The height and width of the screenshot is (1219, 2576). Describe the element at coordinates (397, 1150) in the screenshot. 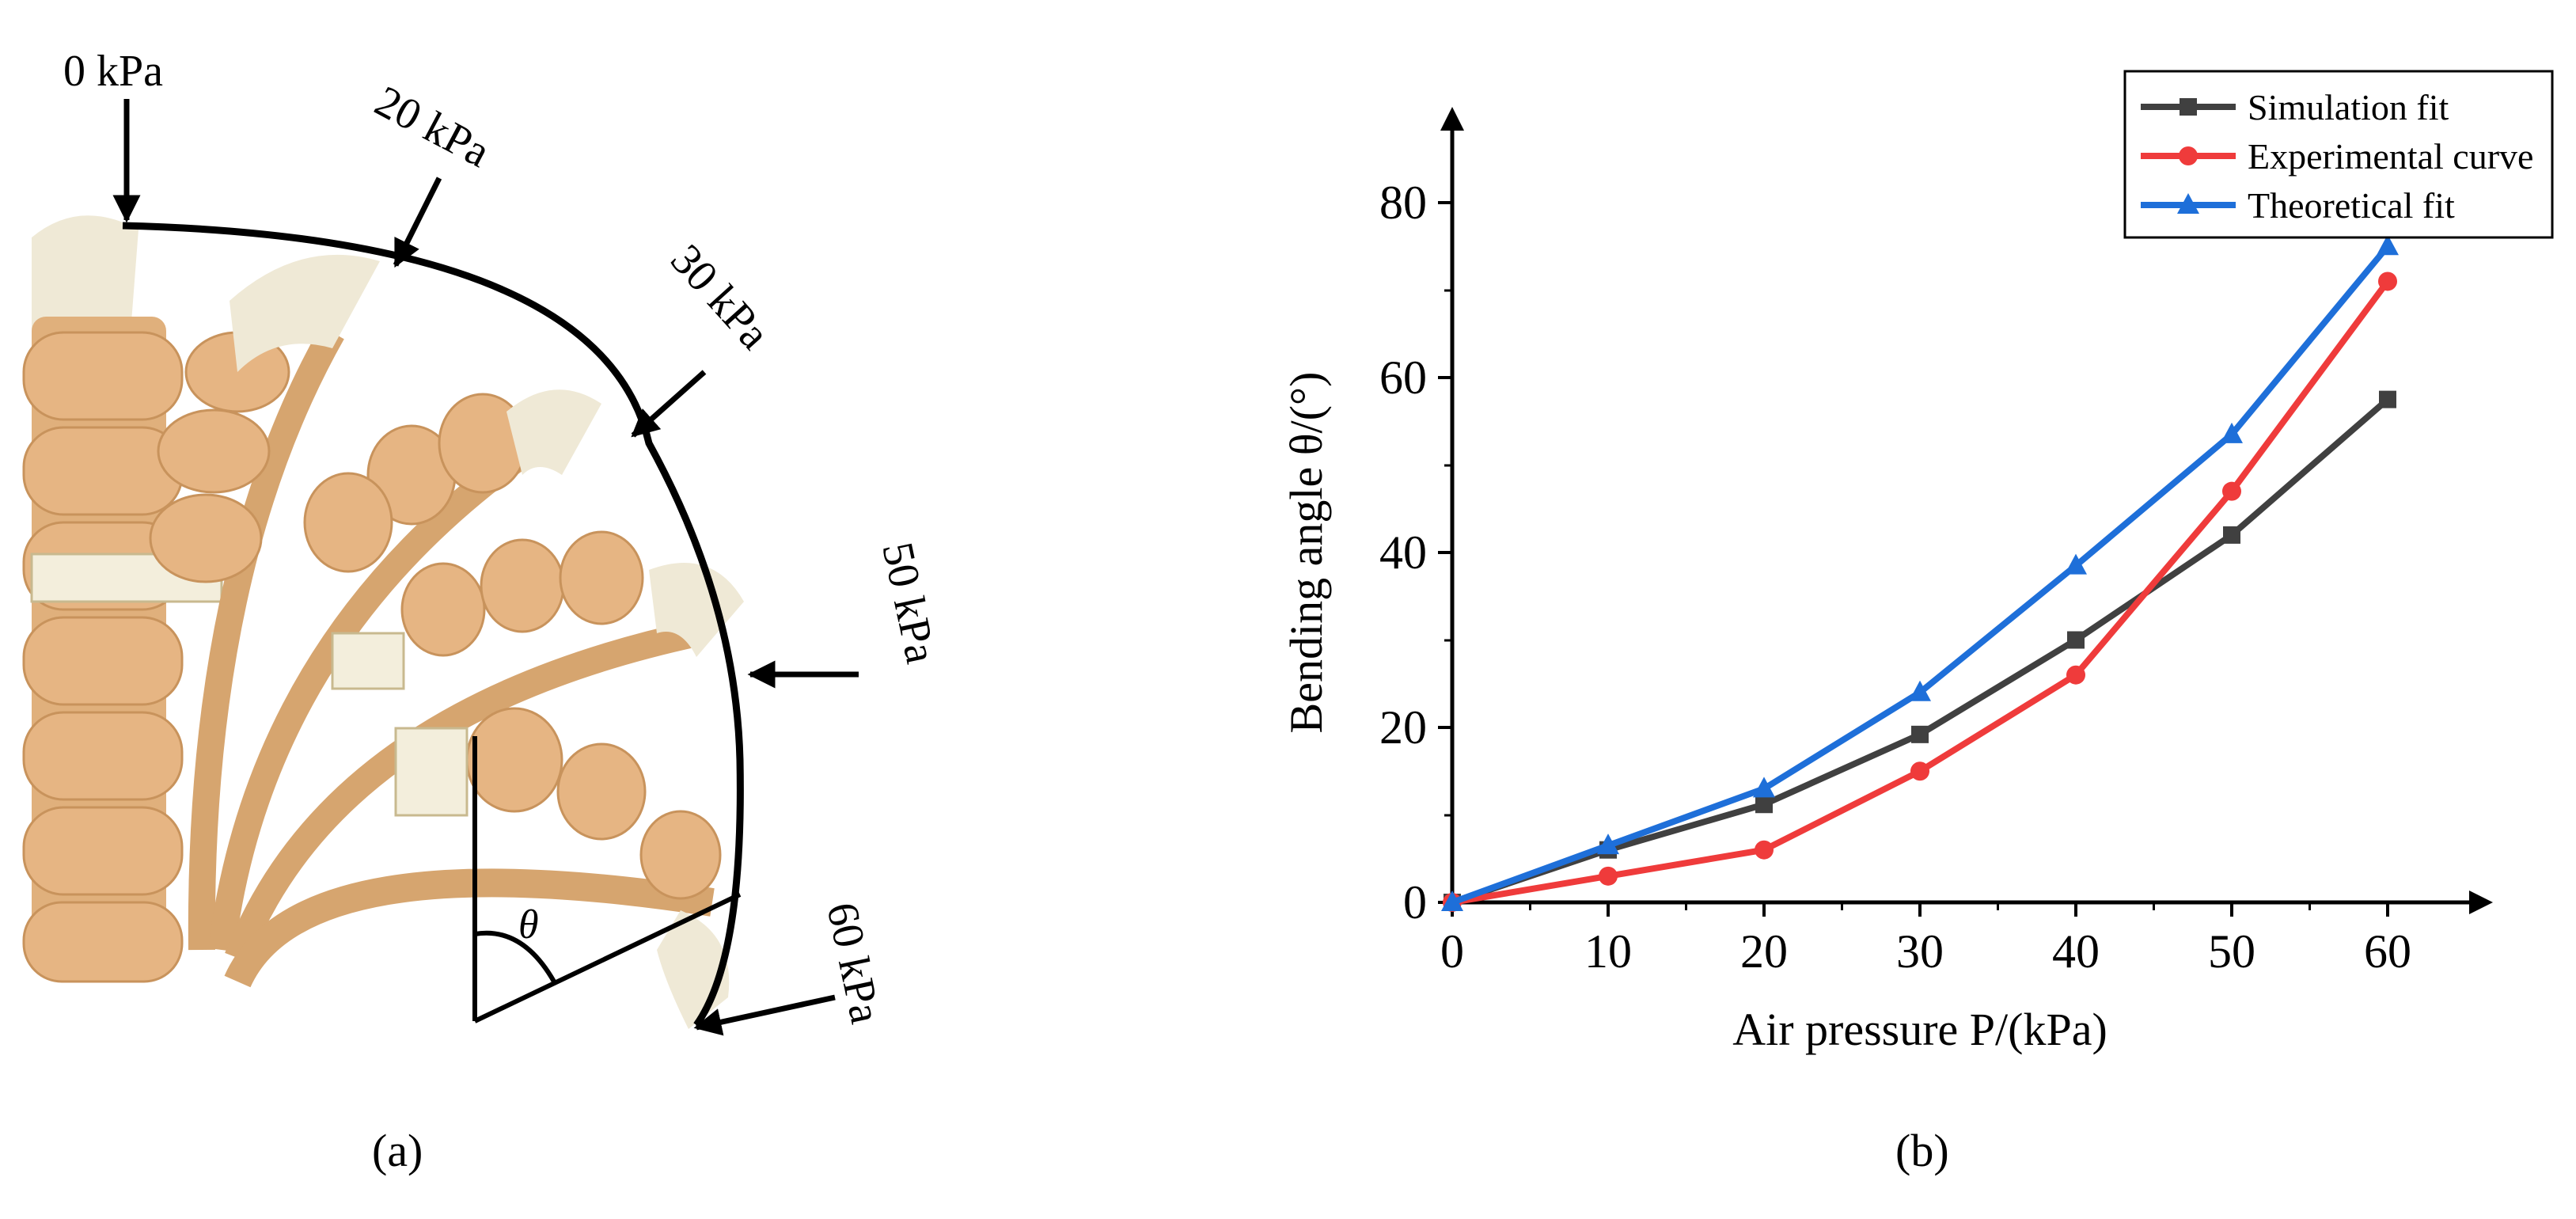

I see `caption-a: (a)` at that location.